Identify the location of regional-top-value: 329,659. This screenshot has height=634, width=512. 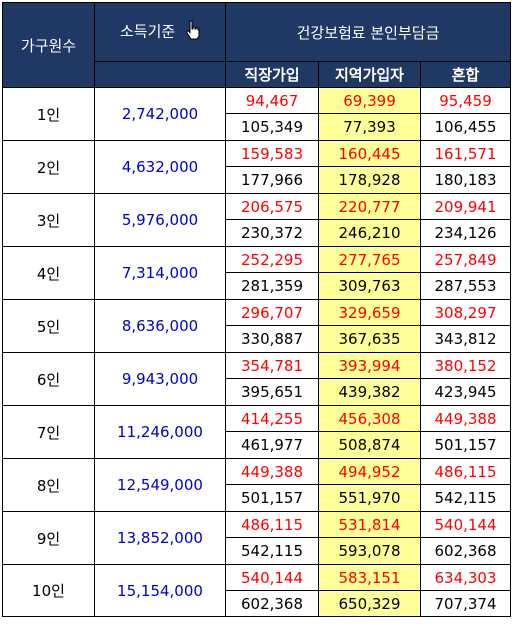
(369, 312).